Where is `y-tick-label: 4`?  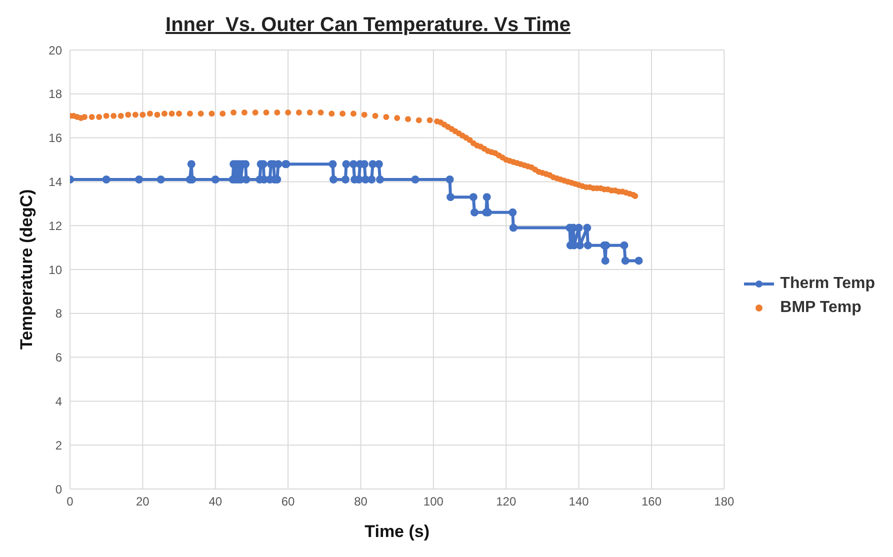 y-tick-label: 4 is located at coordinates (58, 401).